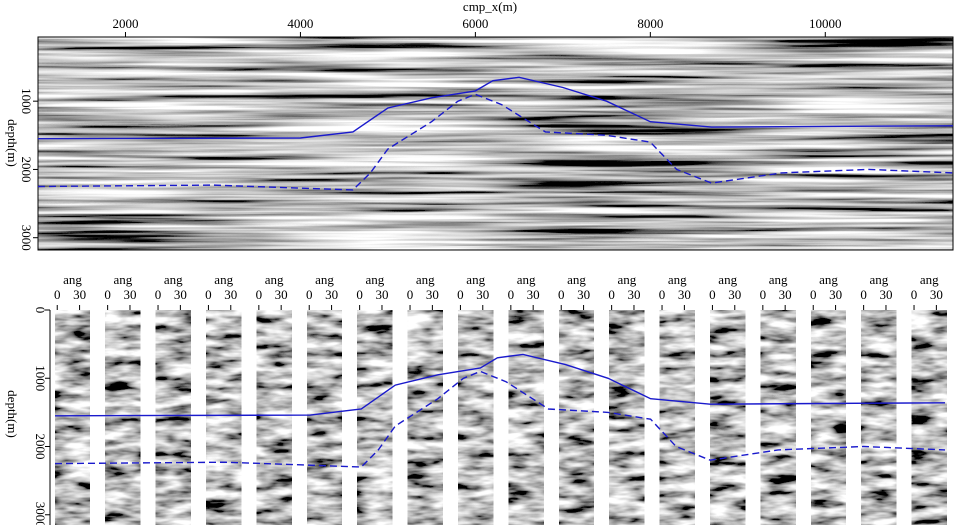 This screenshot has width=955, height=530. What do you see at coordinates (475, 23) in the screenshot?
I see `x-tick-label: 6000` at bounding box center [475, 23].